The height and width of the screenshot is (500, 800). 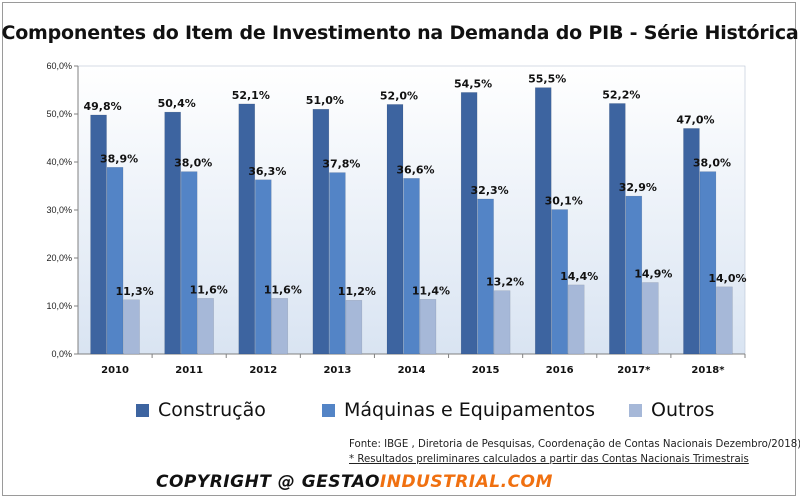 I want to click on data-label-construcao: 51,0%, so click(x=325, y=100).